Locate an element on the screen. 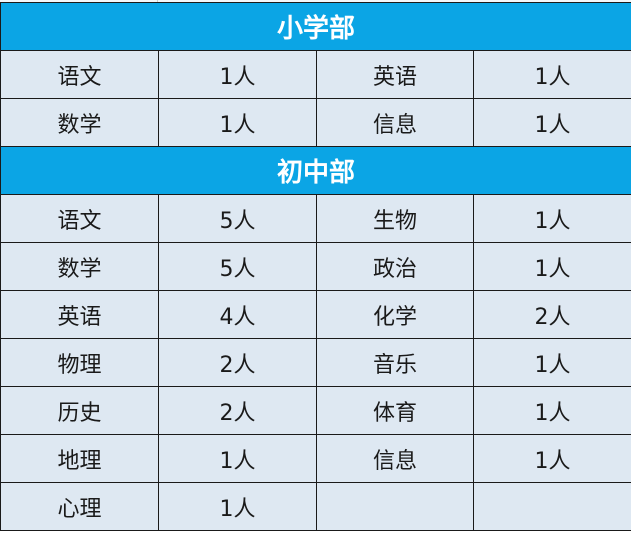 Image resolution: width=631 pixels, height=553 pixels. table-row: 数学 5人 政治 1人 is located at coordinates (315, 266).